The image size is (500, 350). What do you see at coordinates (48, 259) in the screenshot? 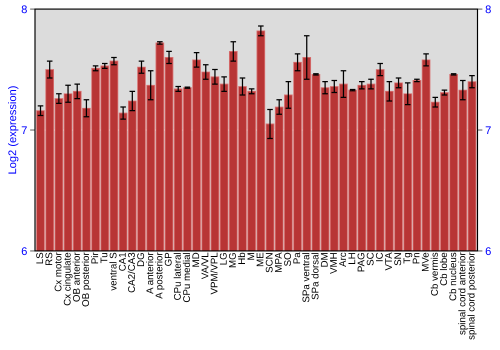
I see `x-tick-label: RS` at bounding box center [48, 259].